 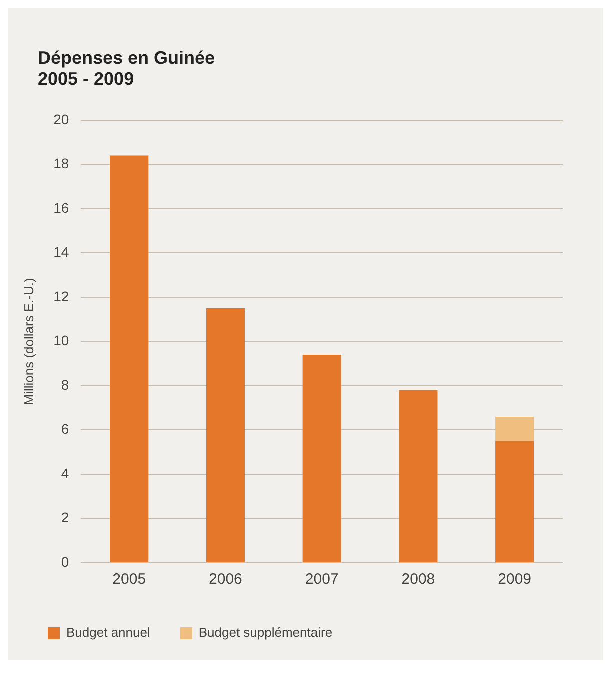 I want to click on x-tick-label: 2009, so click(x=515, y=579).